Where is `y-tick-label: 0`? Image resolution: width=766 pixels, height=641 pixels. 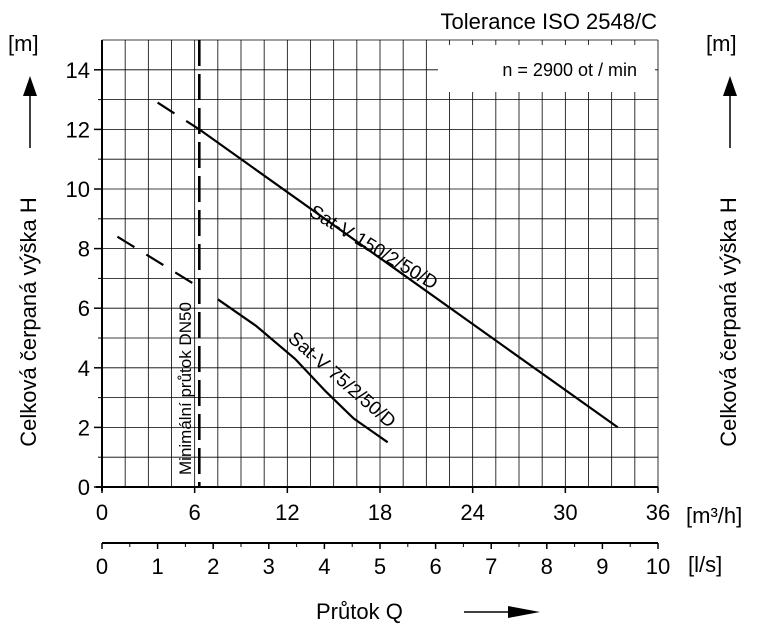
y-tick-label: 0 is located at coordinates (84, 487).